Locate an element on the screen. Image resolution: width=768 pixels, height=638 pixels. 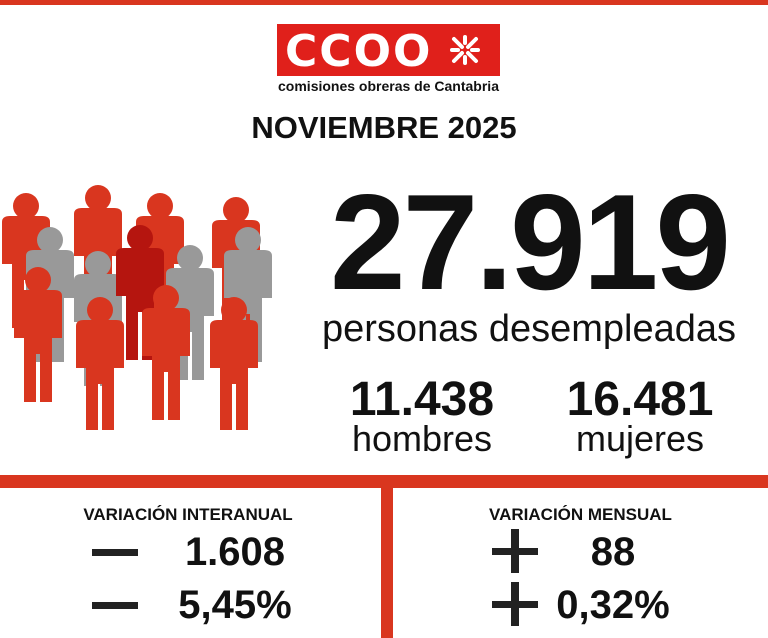
plus-signs is located at coordinates (515, 577).